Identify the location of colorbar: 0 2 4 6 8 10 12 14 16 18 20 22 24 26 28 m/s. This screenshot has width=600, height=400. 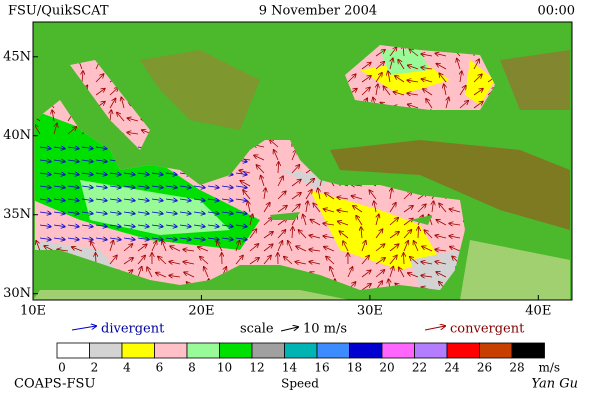
(308, 358).